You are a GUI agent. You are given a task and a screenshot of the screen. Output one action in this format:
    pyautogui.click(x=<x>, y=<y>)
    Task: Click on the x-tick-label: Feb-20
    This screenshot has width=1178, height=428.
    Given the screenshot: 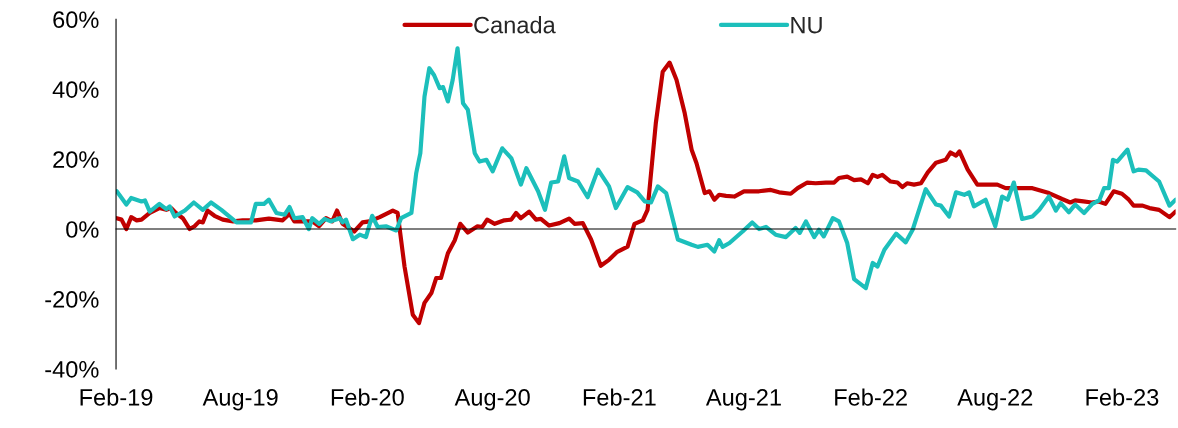 What is the action you would take?
    pyautogui.click(x=367, y=397)
    